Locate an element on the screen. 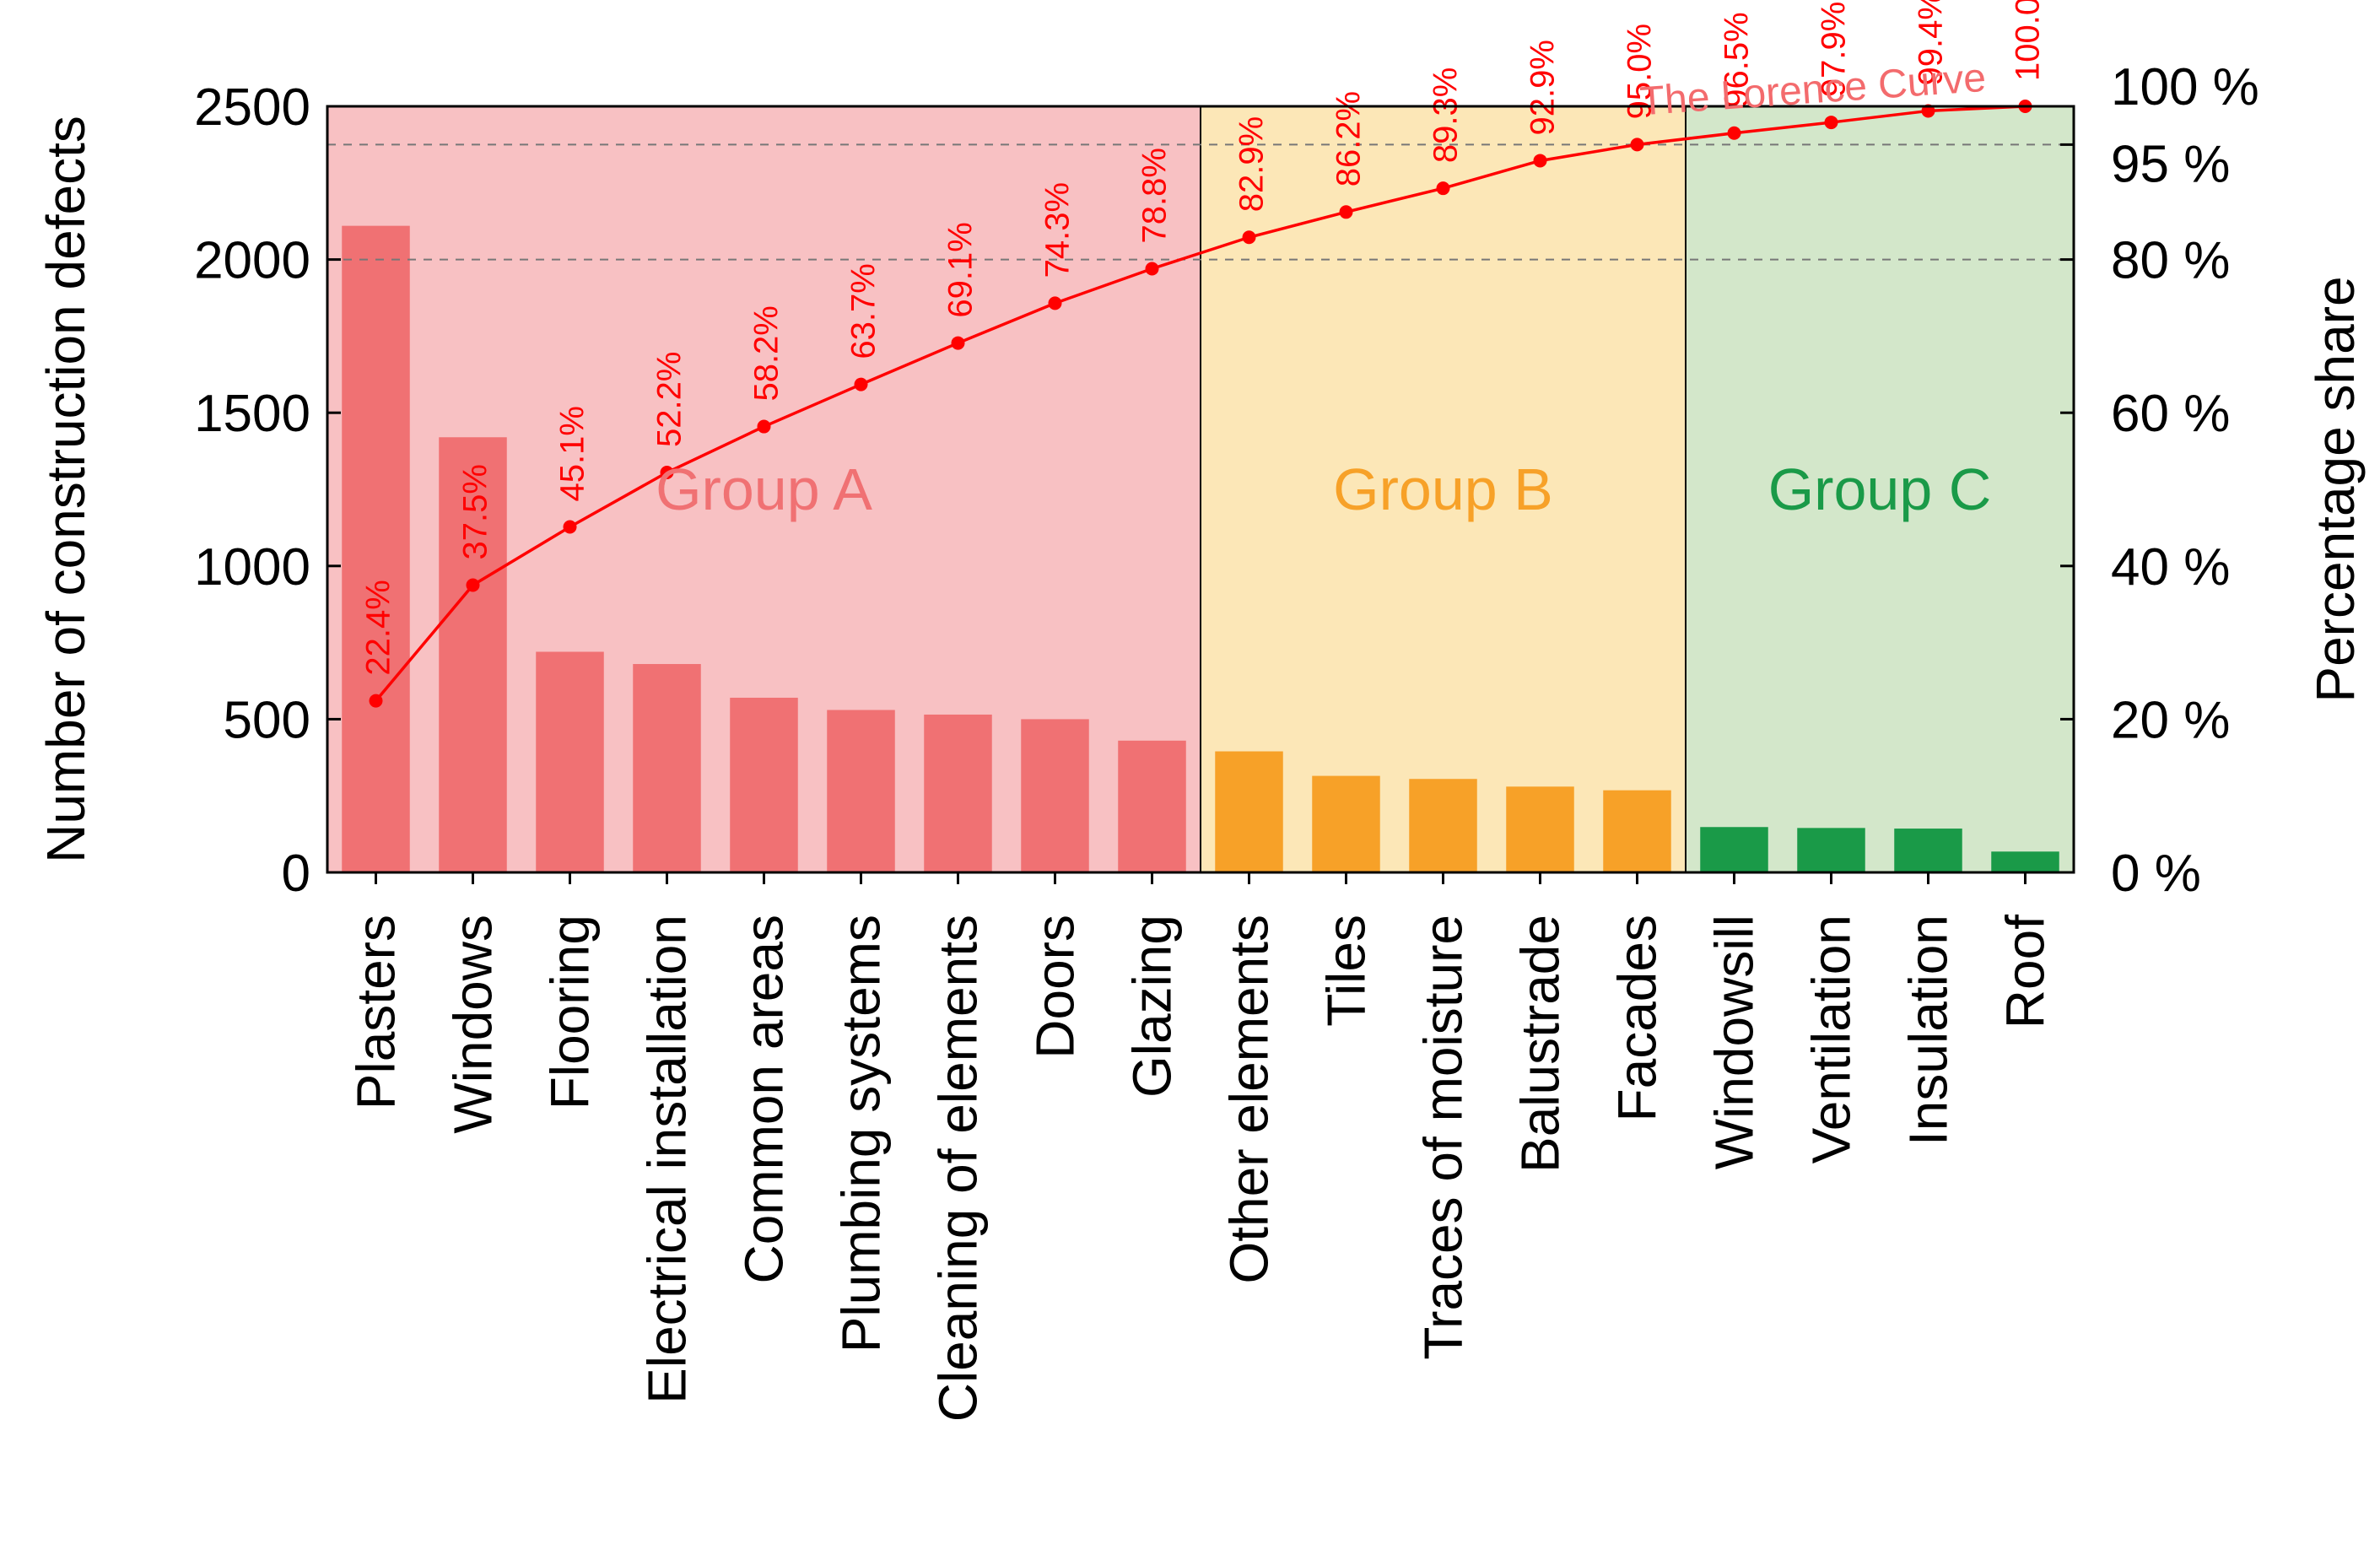  y-tick-label-5: 2500 is located at coordinates (252, 107).